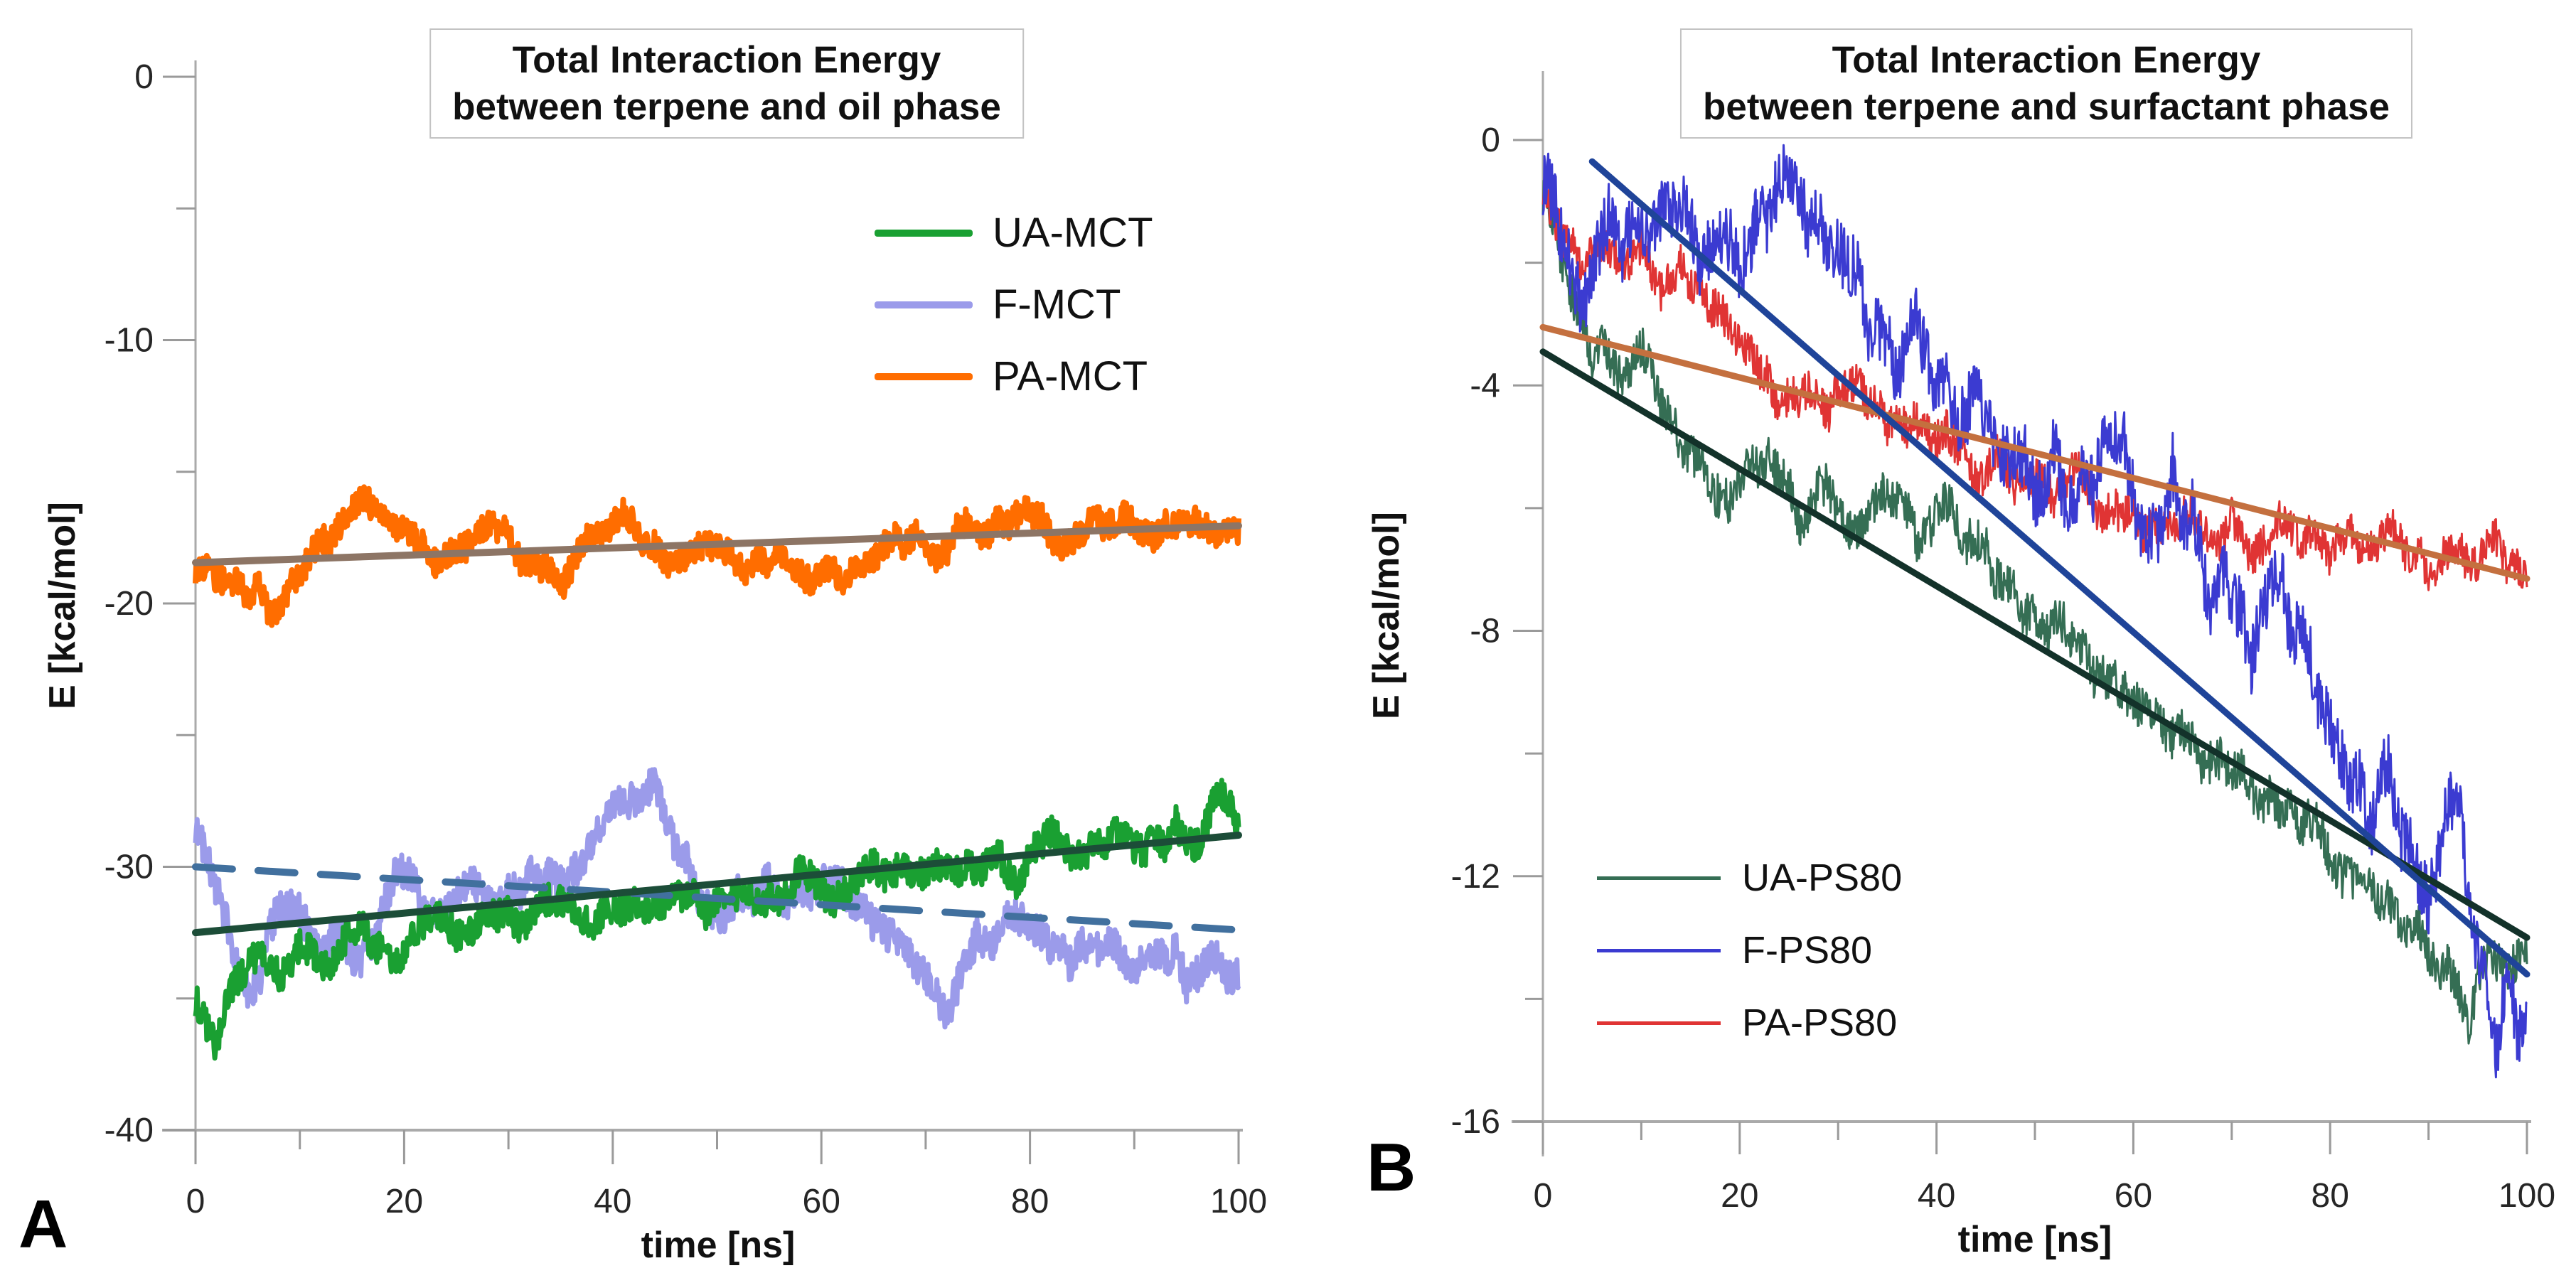 This screenshot has width=2576, height=1273. What do you see at coordinates (2034, 1239) in the screenshot?
I see `chart-b-x-axis-title: time [ns]` at bounding box center [2034, 1239].